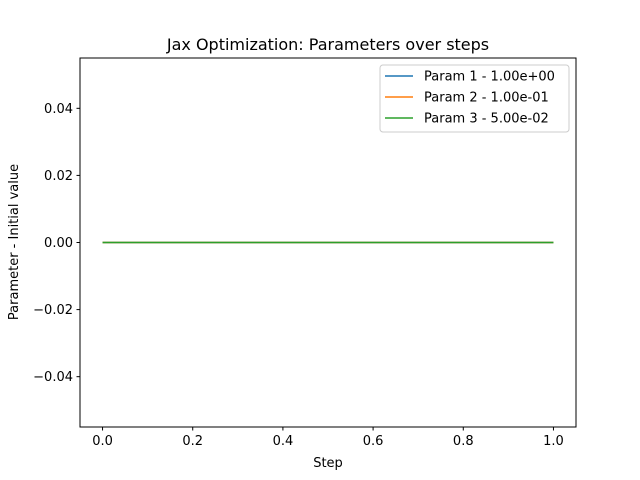 Image resolution: width=640 pixels, height=480 pixels. What do you see at coordinates (283, 441) in the screenshot?
I see `x-tick-label: 0.4` at bounding box center [283, 441].